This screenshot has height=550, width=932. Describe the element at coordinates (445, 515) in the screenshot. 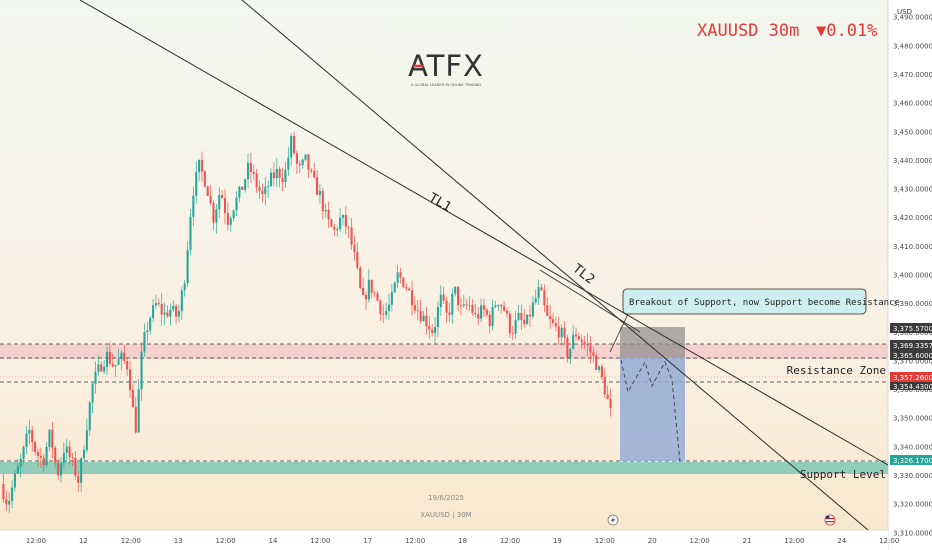

I see `watermark-symbol: XAUUSD | 30M` at that location.